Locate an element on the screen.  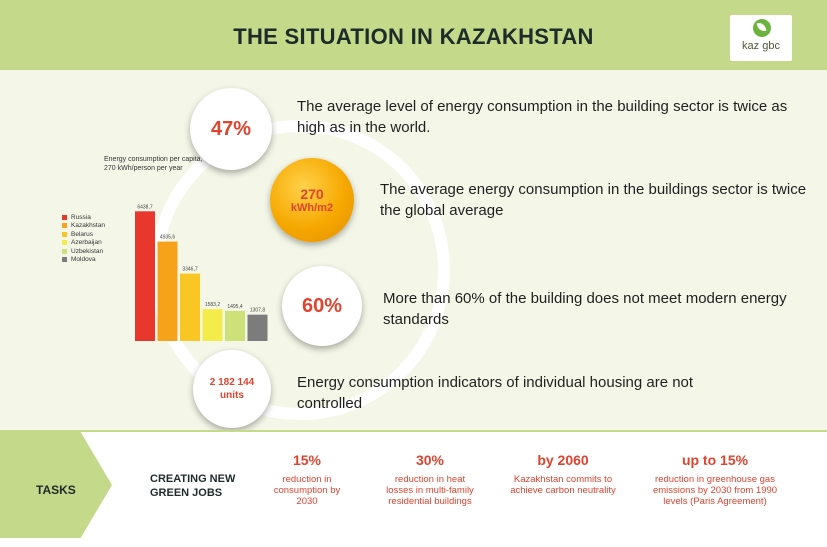
stat-value: 60% is located at coordinates (322, 305).